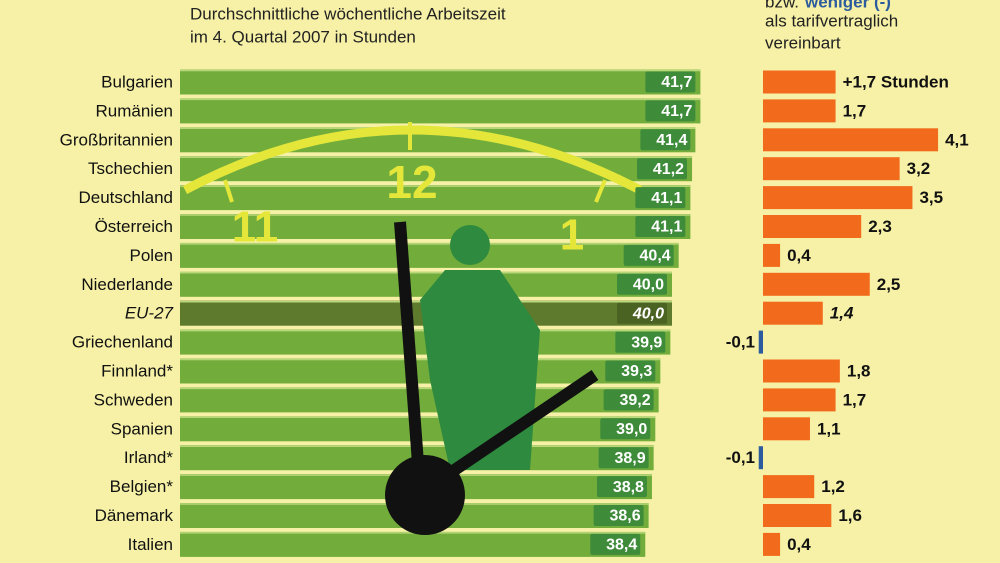 The height and width of the screenshot is (563, 1000). What do you see at coordinates (782, 5) in the screenshot?
I see `right-title: bzw.` at bounding box center [782, 5].